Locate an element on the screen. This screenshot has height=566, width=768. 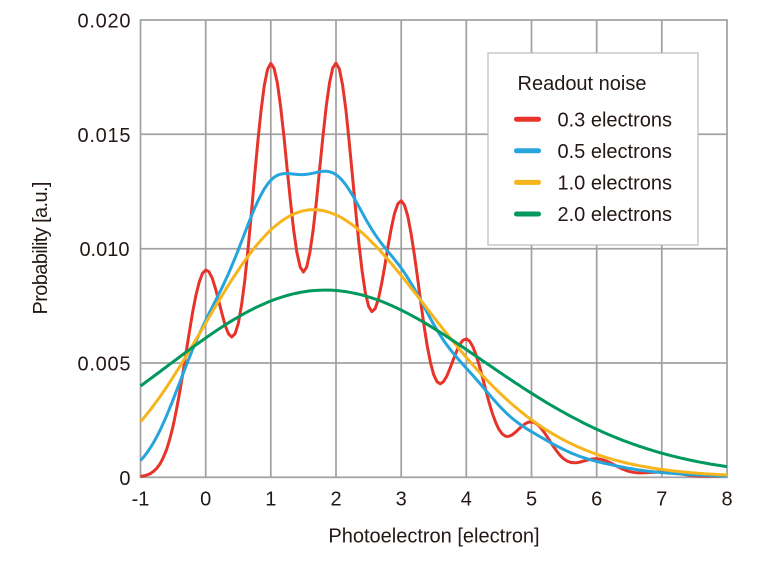
svg-text: 6 is located at coordinates (596, 499).